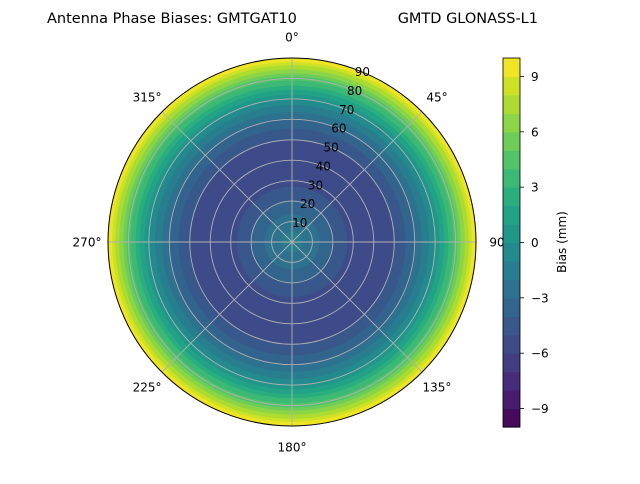  I want to click on chart-title-left: Antenna Phase Biases: GMTGAT10, so click(172, 19).